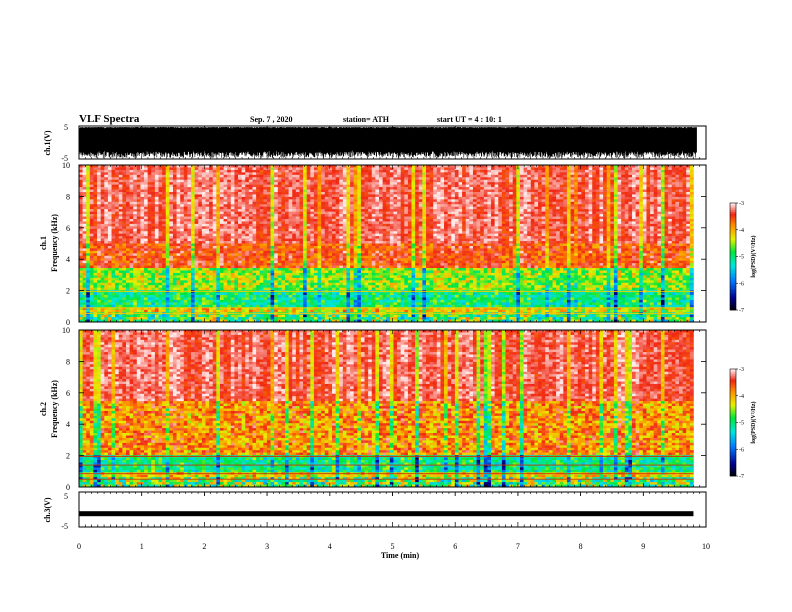 Image resolution: width=792 pixels, height=612 pixels. I want to click on ch1-ytick-bottom: -5, so click(64, 158).